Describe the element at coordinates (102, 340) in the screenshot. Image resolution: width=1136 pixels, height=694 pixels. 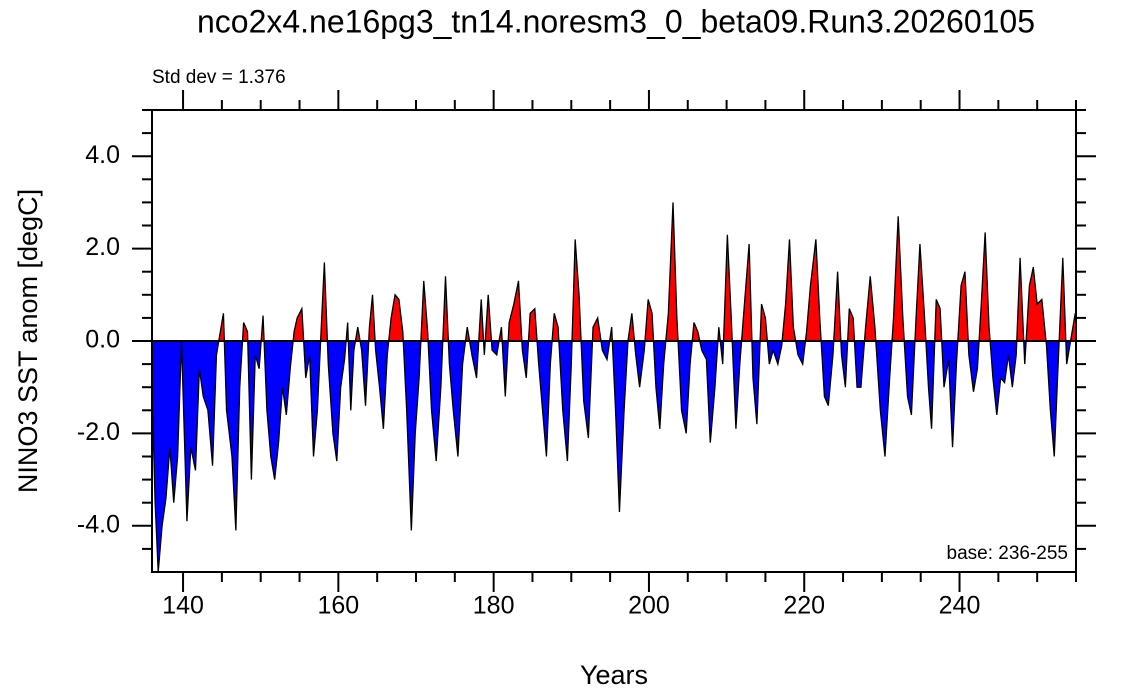
I see `y-tick-label: 0.0` at that location.